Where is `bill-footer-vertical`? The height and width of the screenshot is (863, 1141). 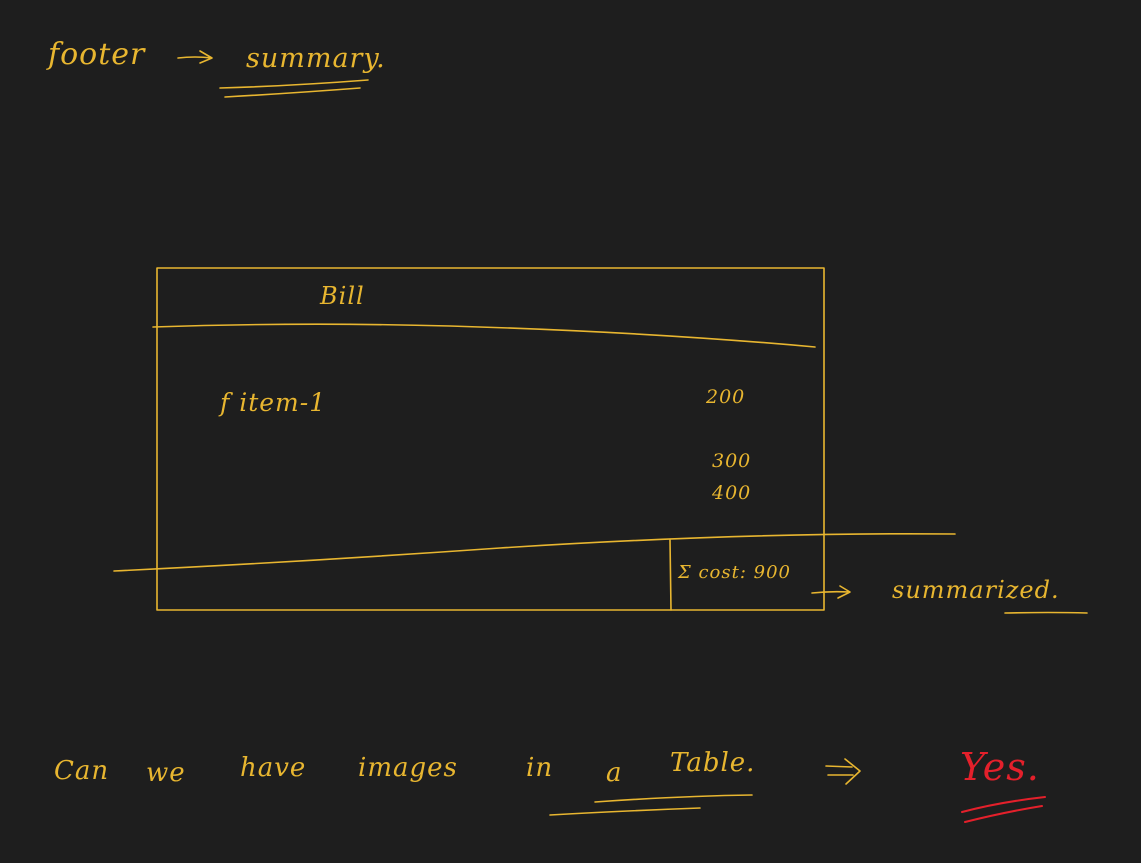
bill-footer-vertical is located at coordinates (670, 575).